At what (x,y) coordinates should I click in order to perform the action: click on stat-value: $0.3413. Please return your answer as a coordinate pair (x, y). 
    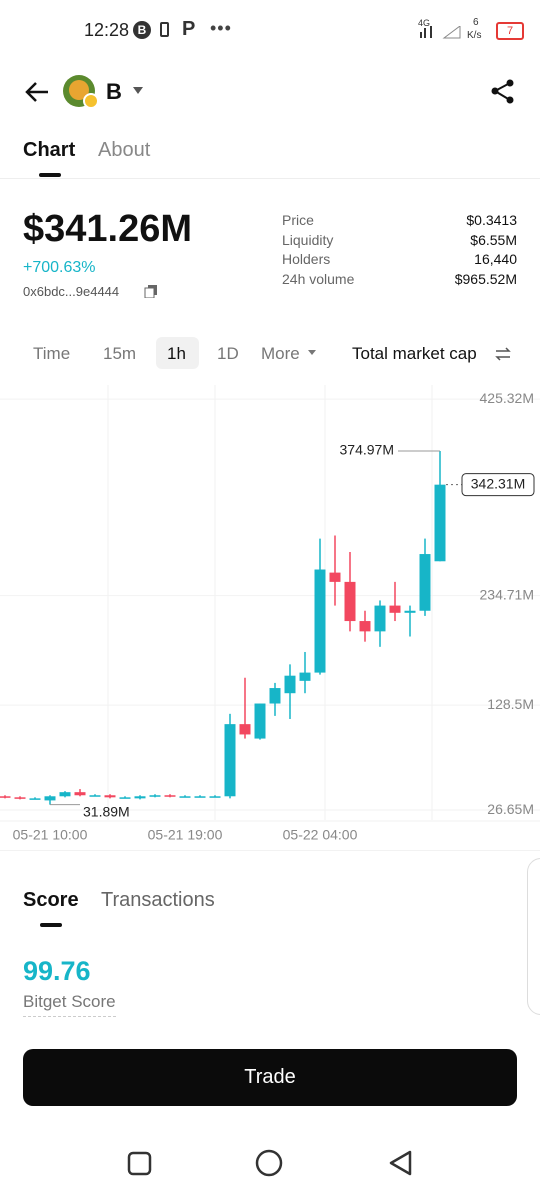
    Looking at the image, I should click on (491, 220).